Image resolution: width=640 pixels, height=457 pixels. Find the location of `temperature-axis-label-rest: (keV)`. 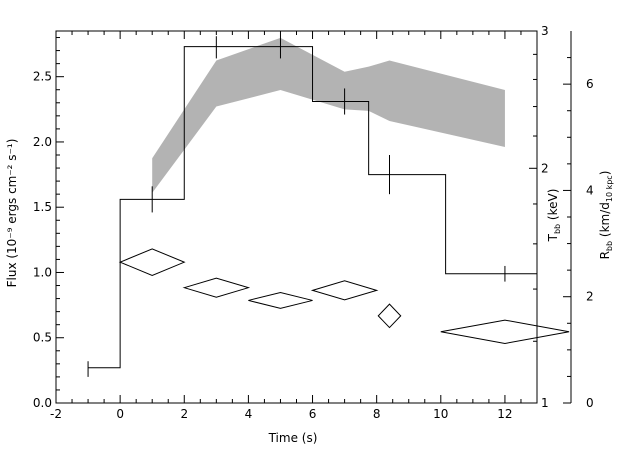

temperature-axis-label-rest: (keV) is located at coordinates (553, 206).